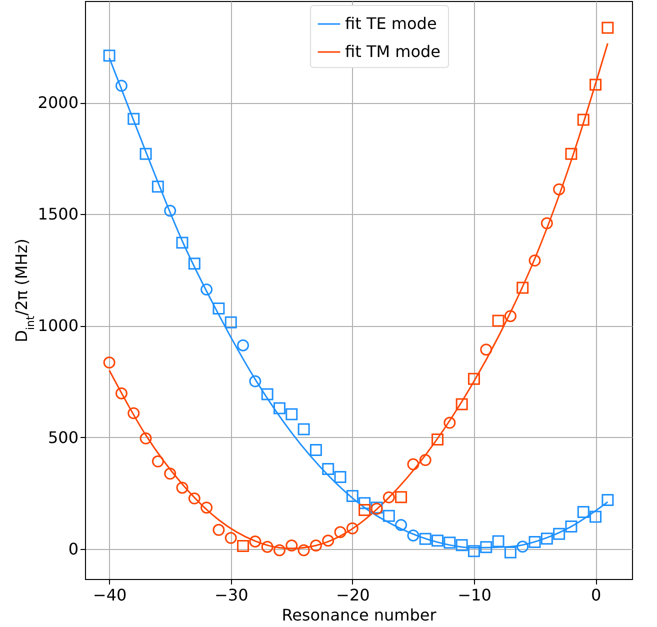 This screenshot has height=627, width=657. I want to click on y-tick-label: 1500, so click(58, 214).